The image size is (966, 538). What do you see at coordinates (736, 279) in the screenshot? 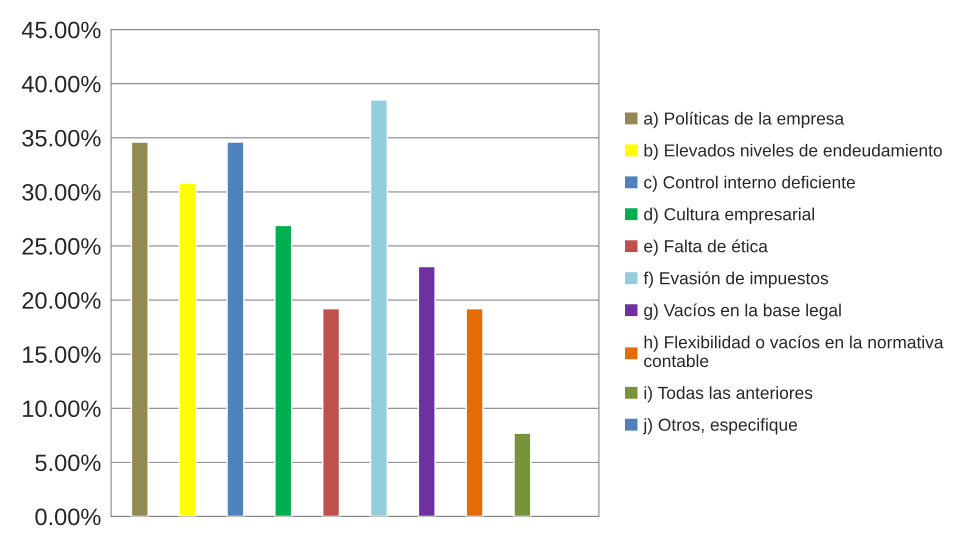
I see `legend-label: f) Evasión de impuestos` at bounding box center [736, 279].